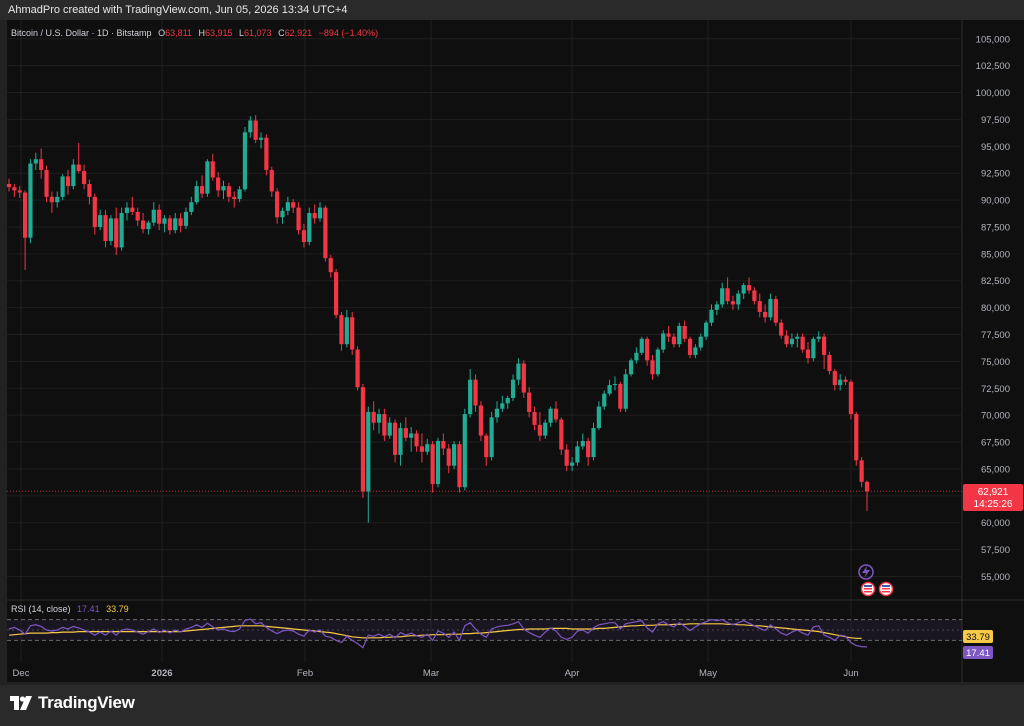 The width and height of the screenshot is (1024, 726). What do you see at coordinates (72, 703) in the screenshot?
I see `tradingview-logo: TradingView` at bounding box center [72, 703].